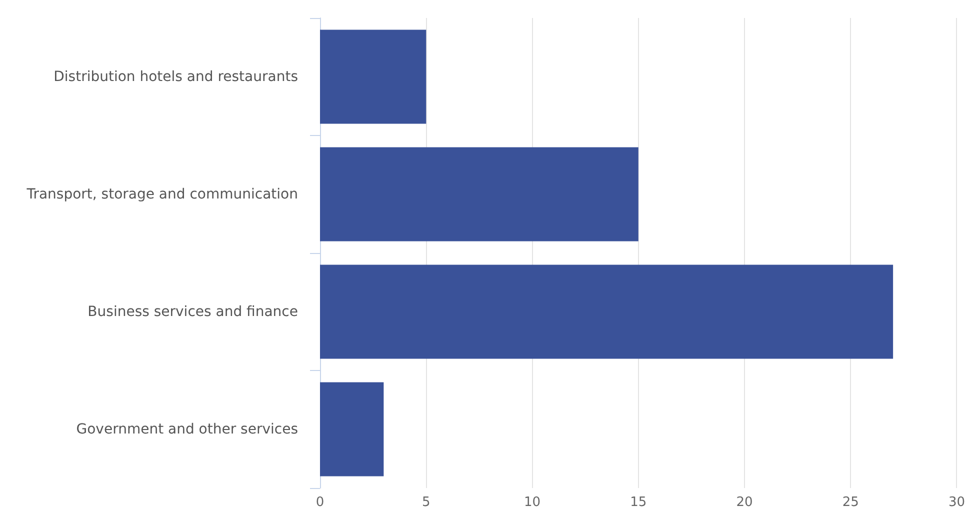  Describe the element at coordinates (744, 502) in the screenshot. I see `x-tick-label: 20` at that location.